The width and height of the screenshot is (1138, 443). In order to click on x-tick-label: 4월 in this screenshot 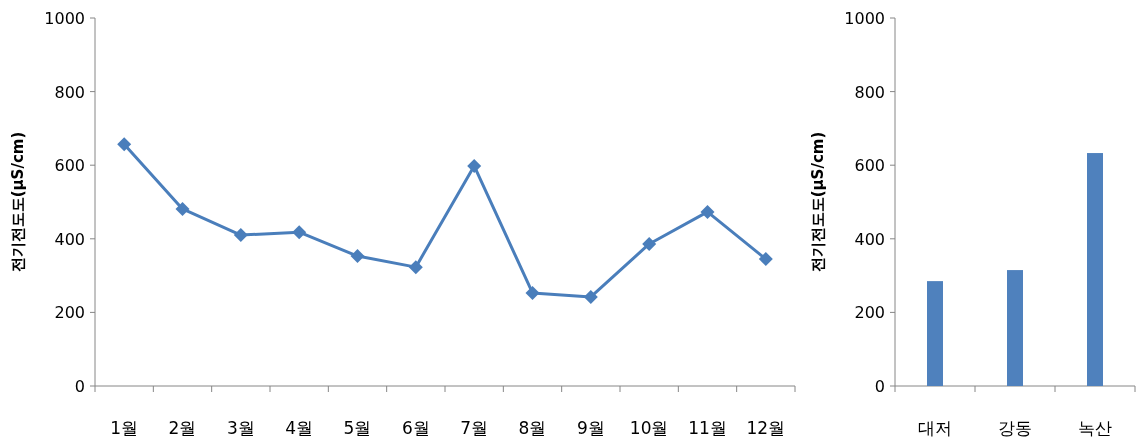, I will do `click(299, 428)`.